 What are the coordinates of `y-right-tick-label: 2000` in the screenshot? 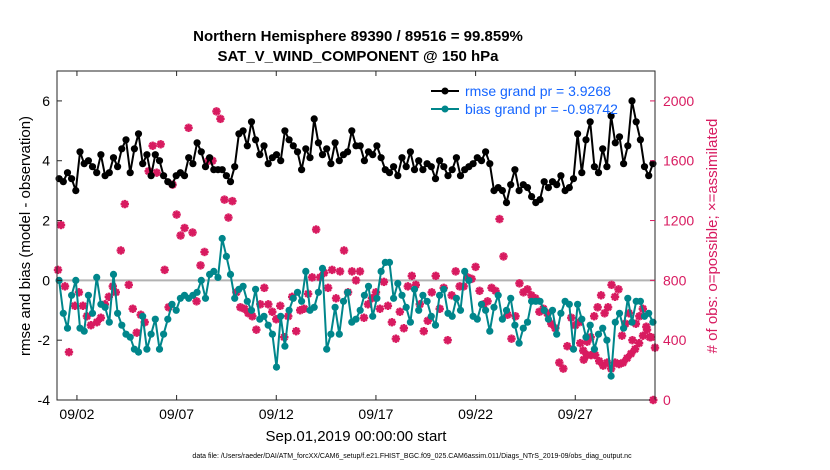 It's located at (678, 101).